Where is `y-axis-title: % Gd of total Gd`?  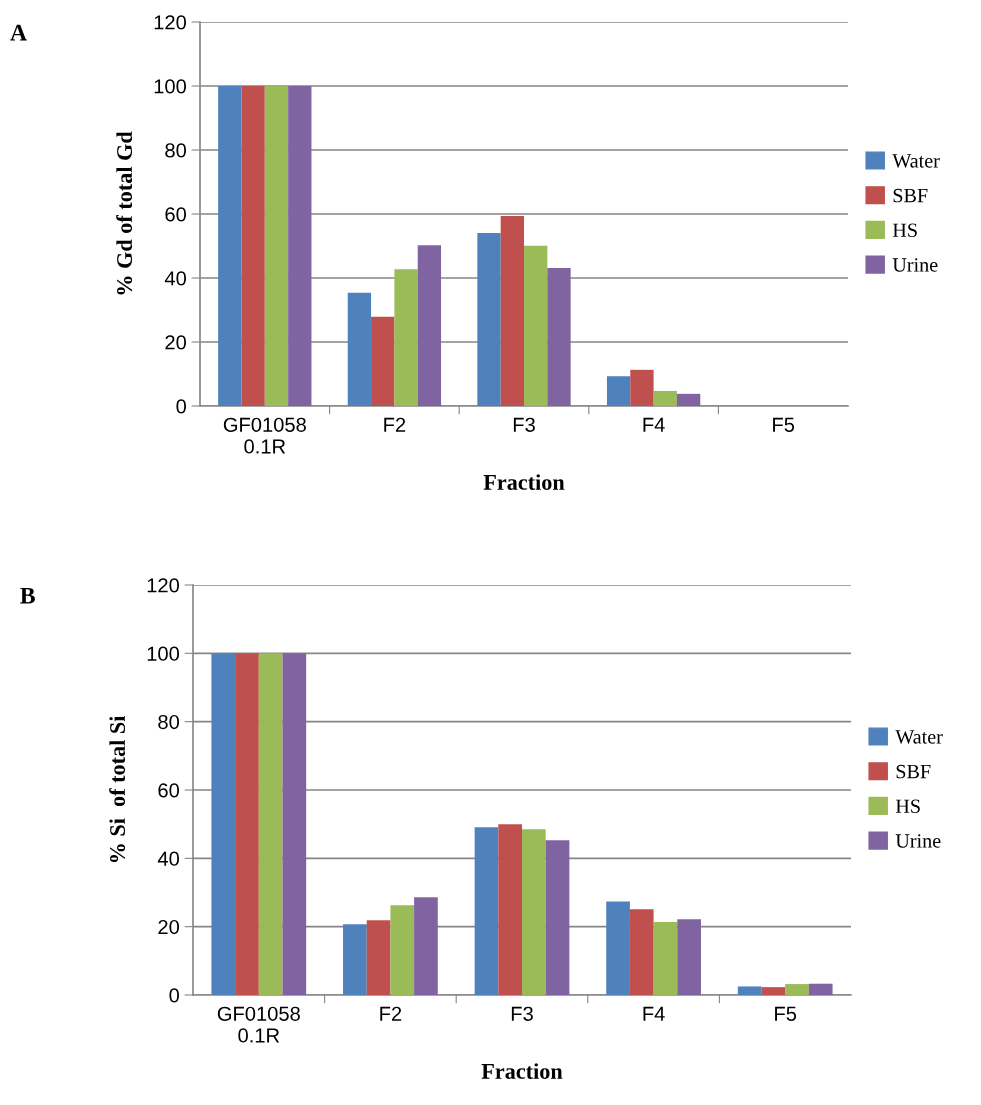 y-axis-title: % Gd of total Gd is located at coordinates (124, 213).